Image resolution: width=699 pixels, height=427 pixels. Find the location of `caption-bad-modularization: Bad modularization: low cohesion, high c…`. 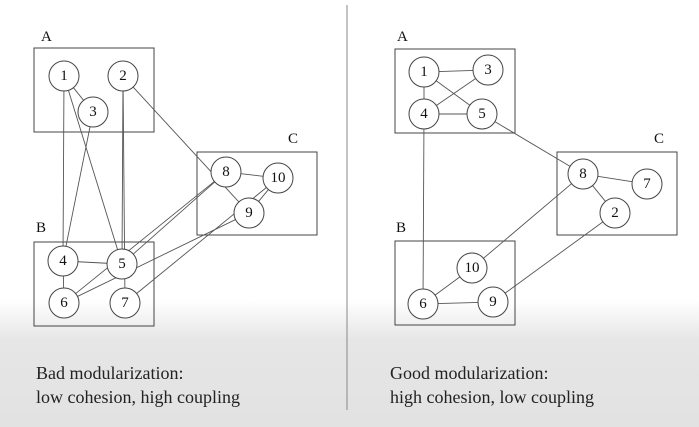

caption-bad-modularization: Bad modularization: low cohesion, high c… is located at coordinates (138, 385).